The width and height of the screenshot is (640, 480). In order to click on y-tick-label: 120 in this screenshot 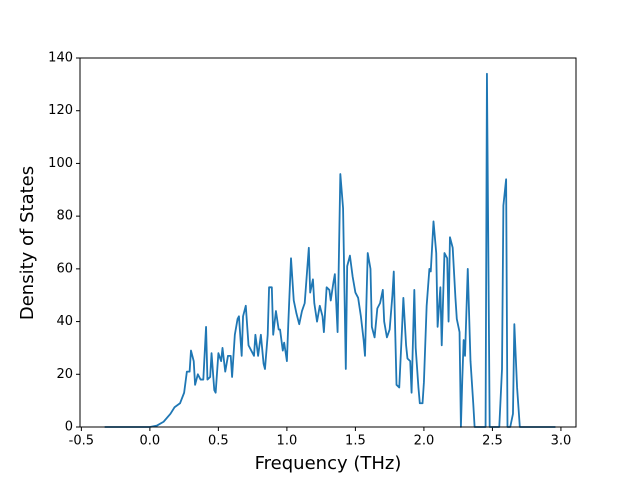, I will do `click(60, 110)`.